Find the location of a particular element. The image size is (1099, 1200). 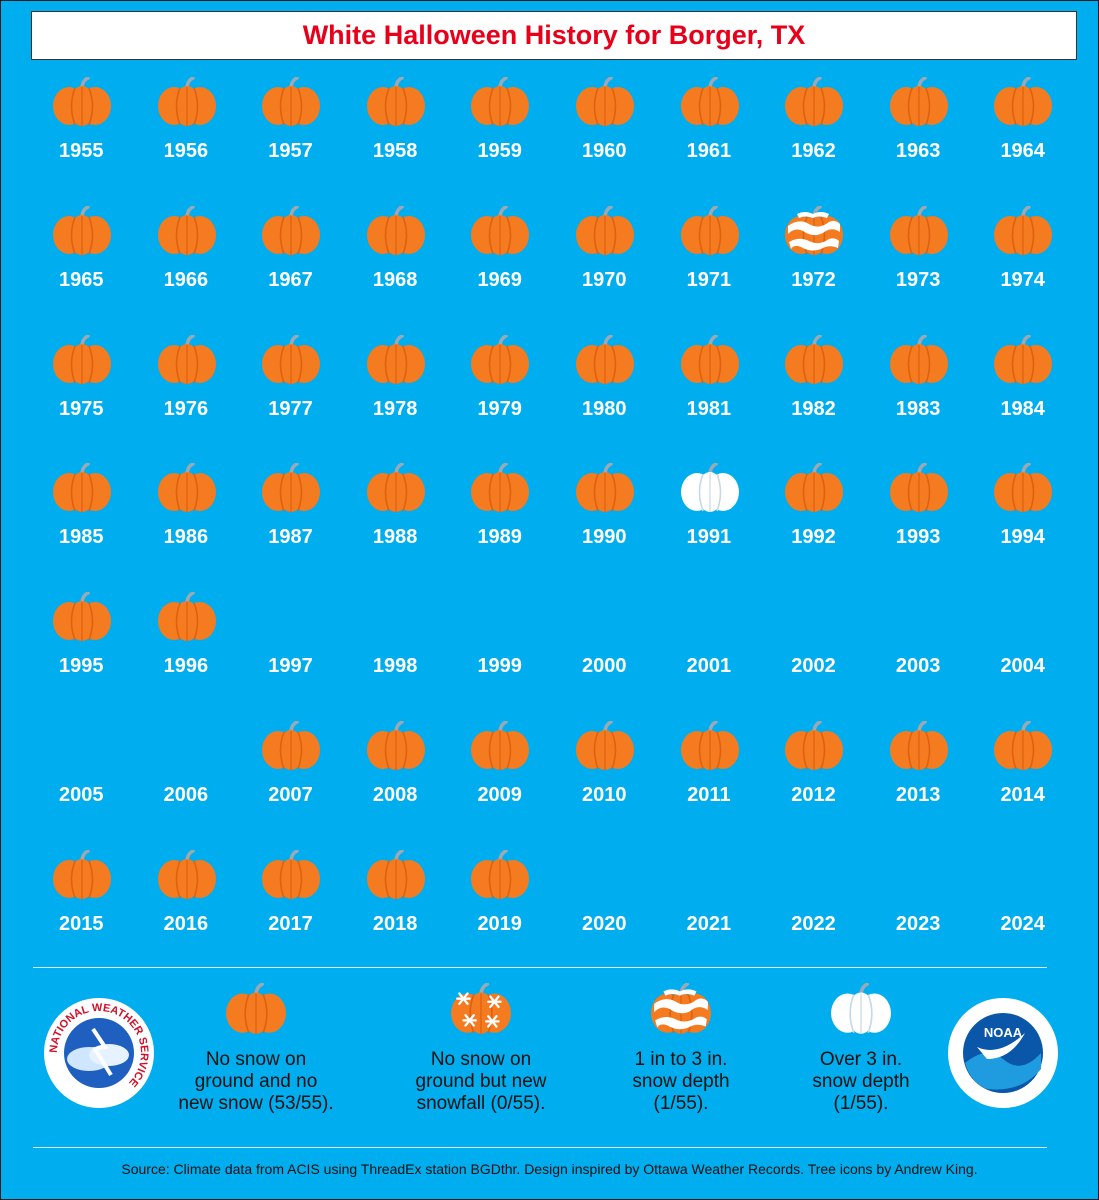

year-cell-1965: 1965 is located at coordinates (81, 265).